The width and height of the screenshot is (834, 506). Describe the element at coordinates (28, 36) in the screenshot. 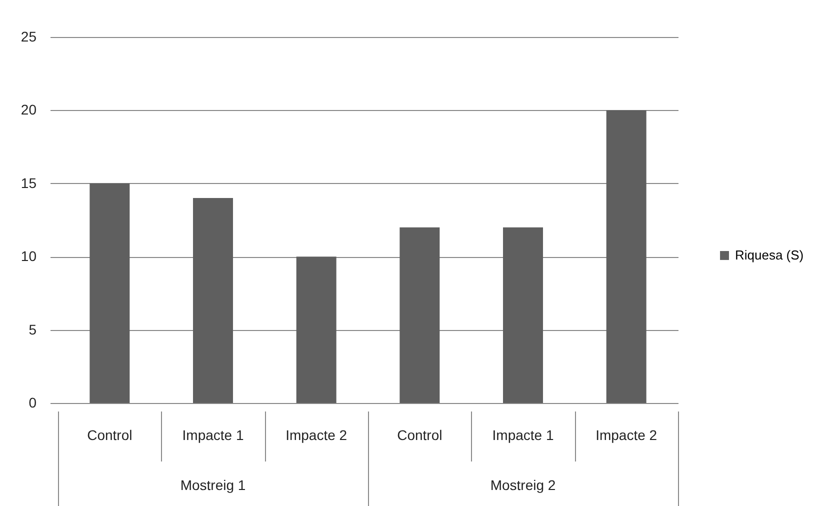

I see `y-tick-label: 25` at that location.